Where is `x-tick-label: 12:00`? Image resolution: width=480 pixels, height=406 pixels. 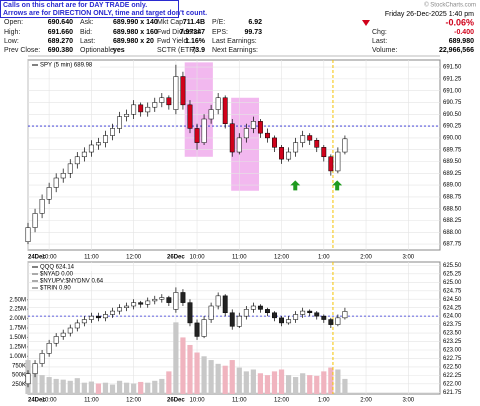
x-tick-label: 12:00 is located at coordinates (134, 258).